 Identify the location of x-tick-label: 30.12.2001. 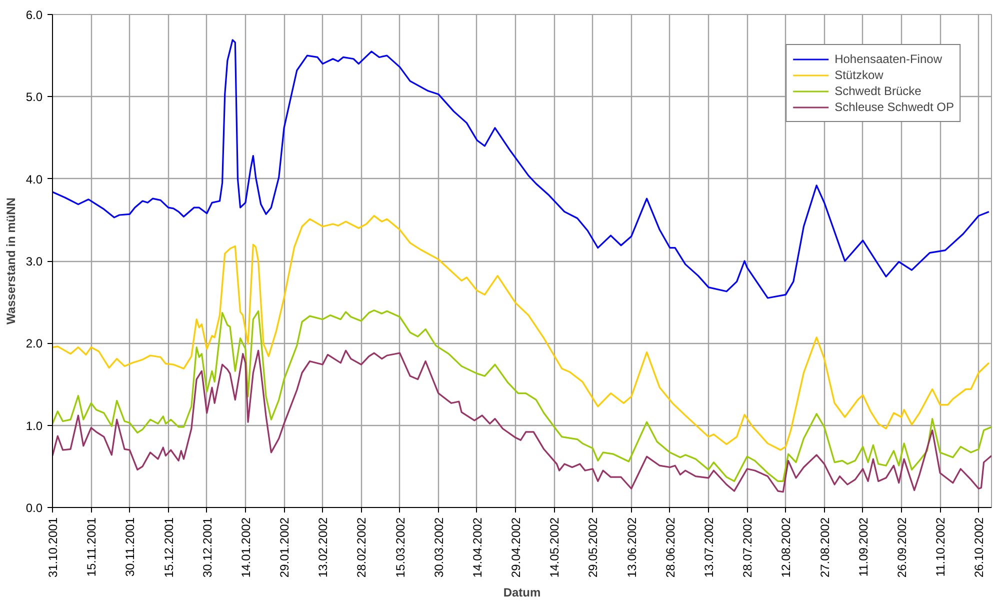
(207, 547).